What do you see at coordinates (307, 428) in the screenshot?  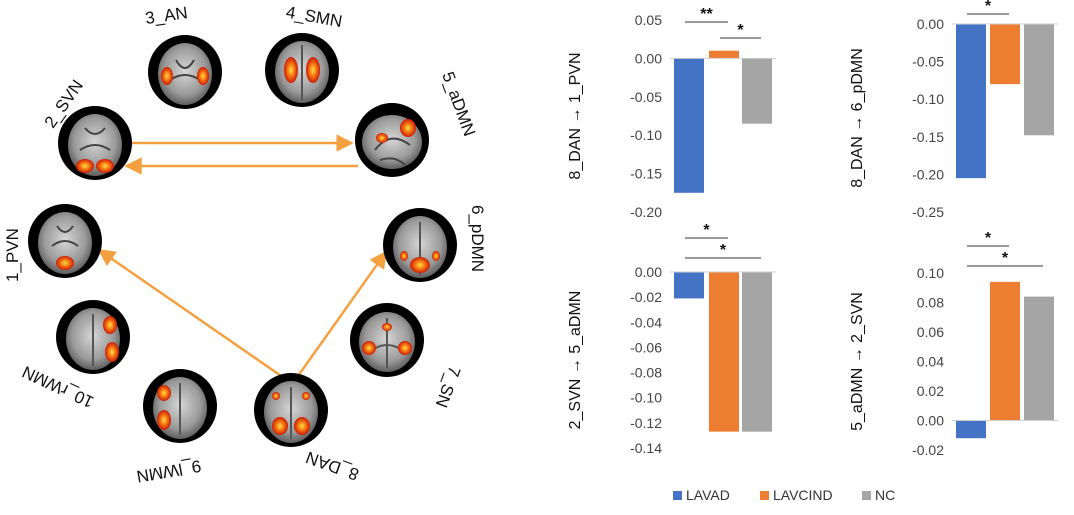 I see `brain-node-8-dan: 8_DAN` at bounding box center [307, 428].